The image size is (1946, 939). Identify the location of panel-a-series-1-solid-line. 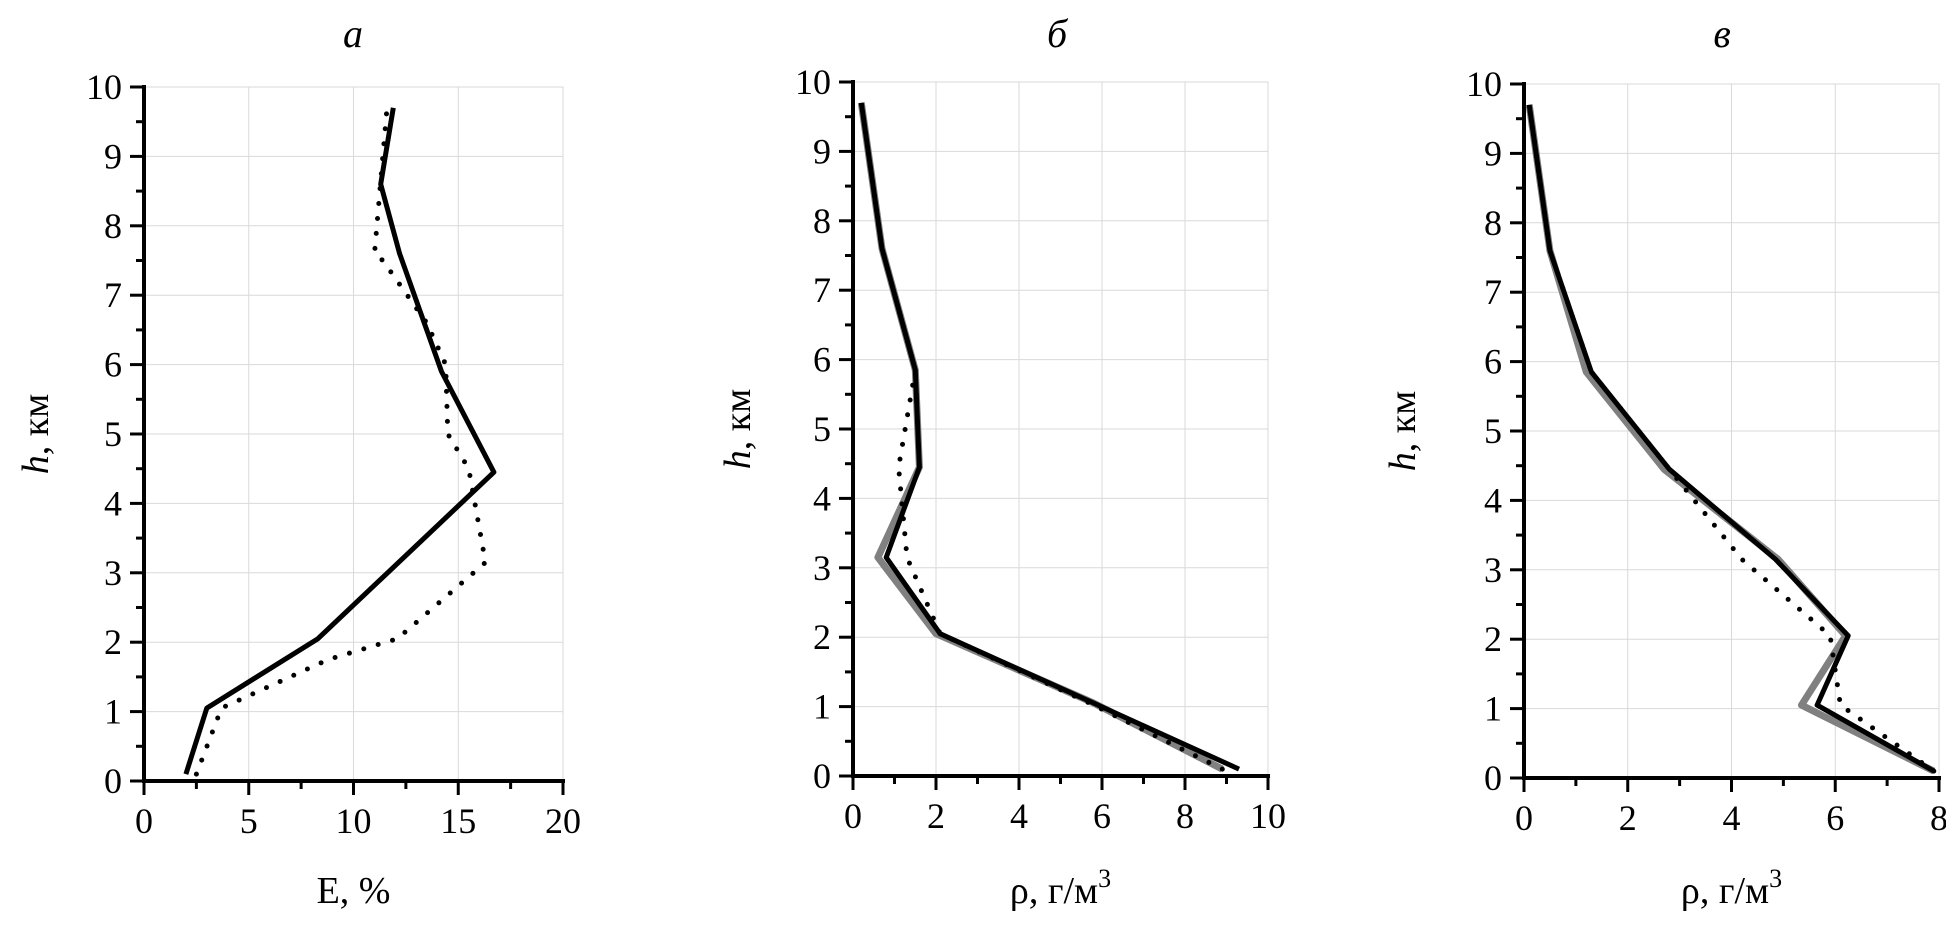
(340, 441).